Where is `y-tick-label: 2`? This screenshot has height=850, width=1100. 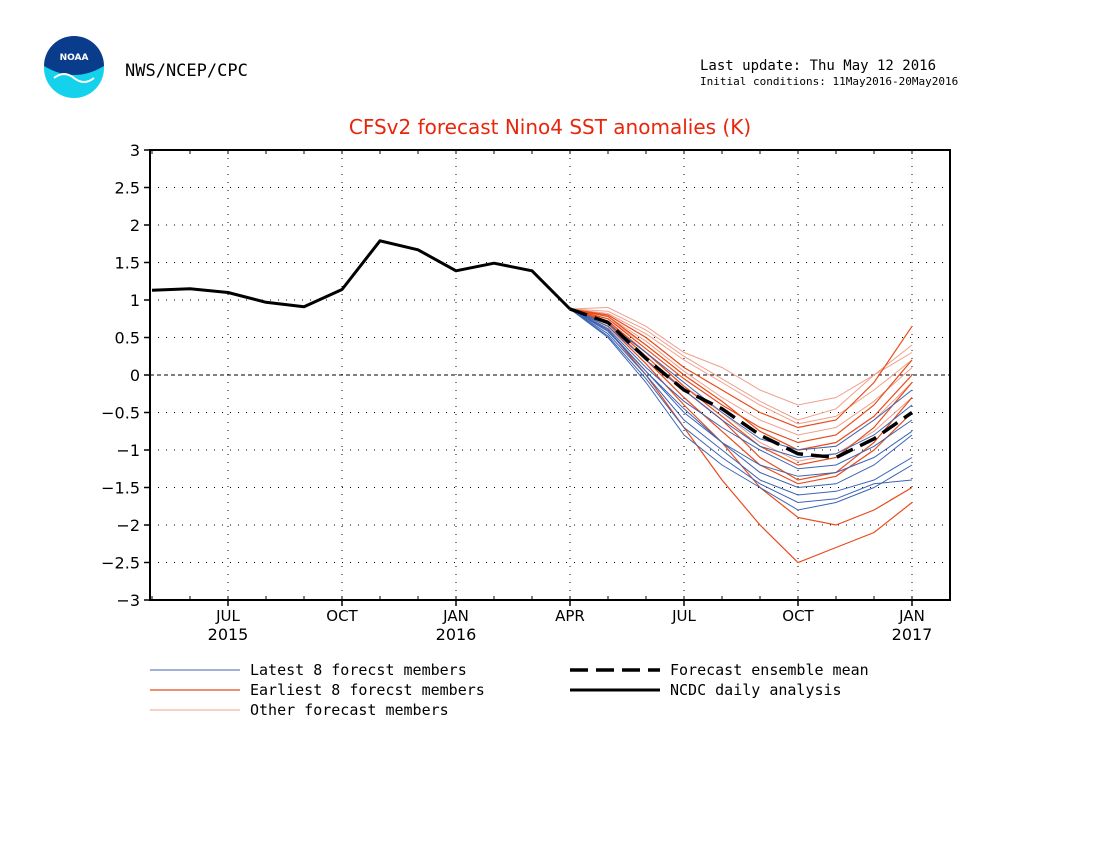 y-tick-label: 2 is located at coordinates (135, 225).